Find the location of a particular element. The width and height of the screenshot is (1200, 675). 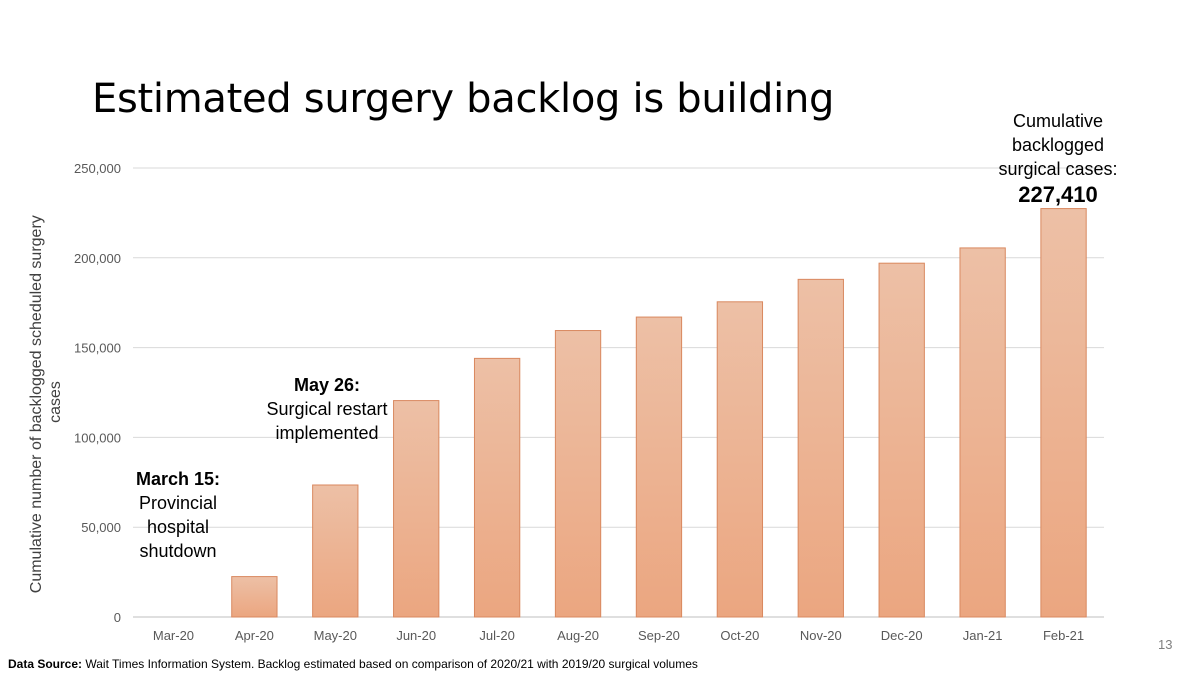

y-tick-label: 200,000 is located at coordinates (97, 258).